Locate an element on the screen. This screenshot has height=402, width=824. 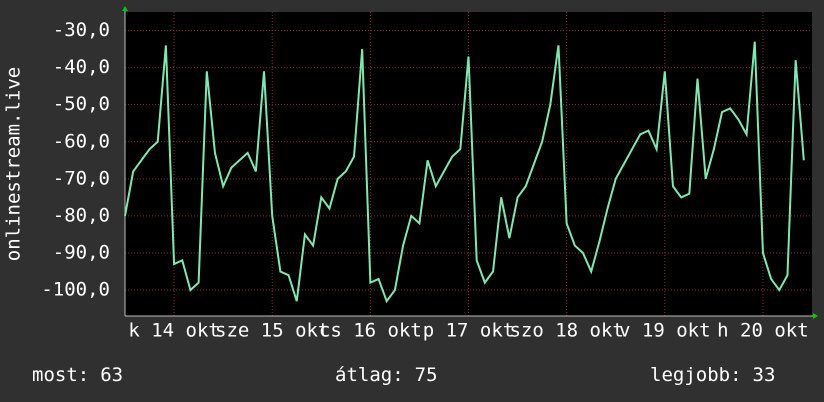
x-tick-label: cs 16 okt is located at coordinates (370, 331).